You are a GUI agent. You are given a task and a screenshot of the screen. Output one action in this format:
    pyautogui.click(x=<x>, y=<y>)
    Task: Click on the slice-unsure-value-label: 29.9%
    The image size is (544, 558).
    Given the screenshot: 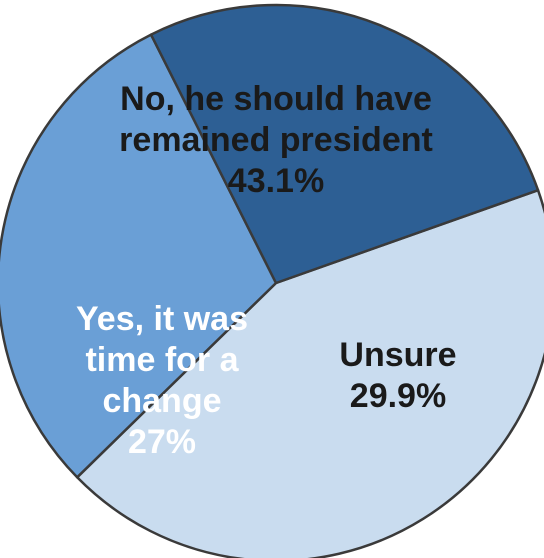 What is the action you would take?
    pyautogui.click(x=398, y=396)
    